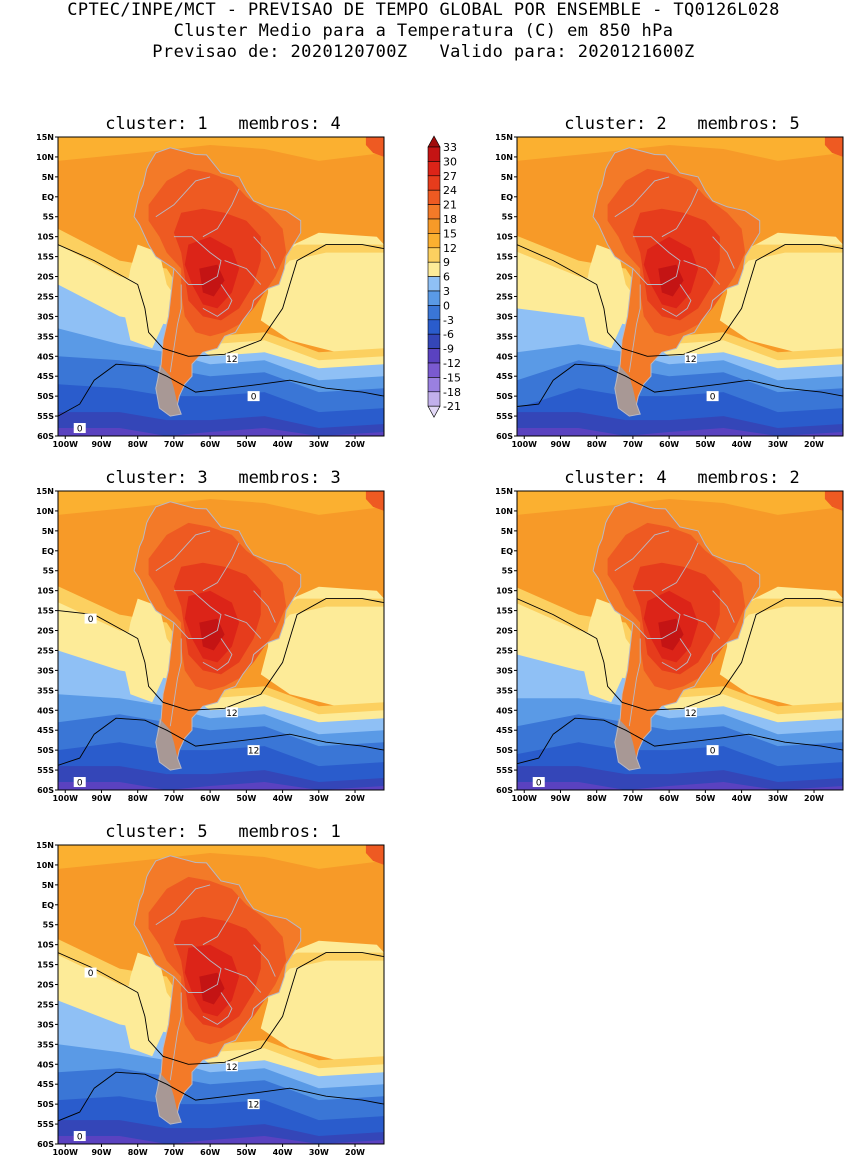  Describe the element at coordinates (45, 1124) in the screenshot. I see `lat-tick-label: 55S` at that location.